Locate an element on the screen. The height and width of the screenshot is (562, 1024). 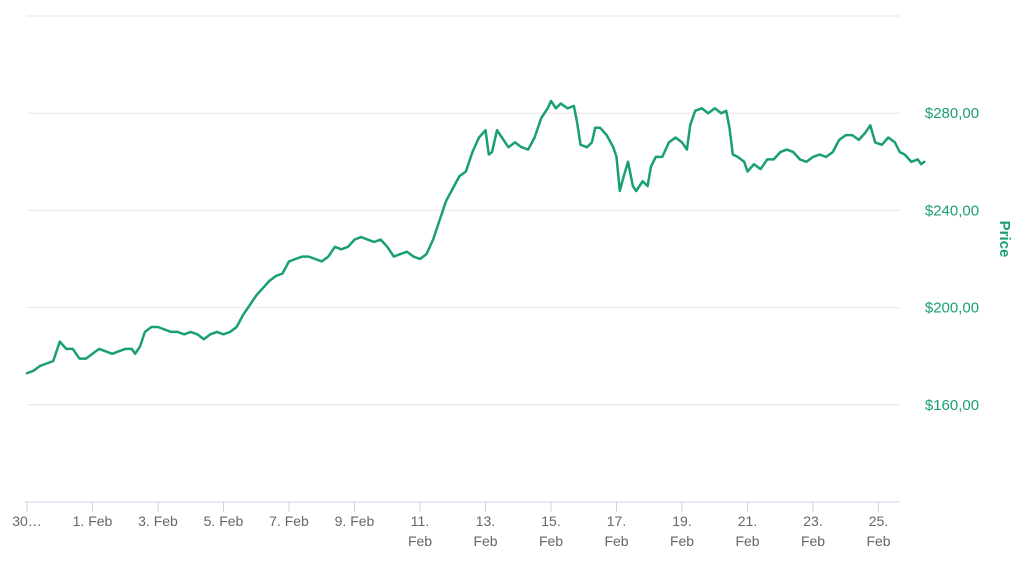
x-tick-label: 25. Feb is located at coordinates (878, 531).